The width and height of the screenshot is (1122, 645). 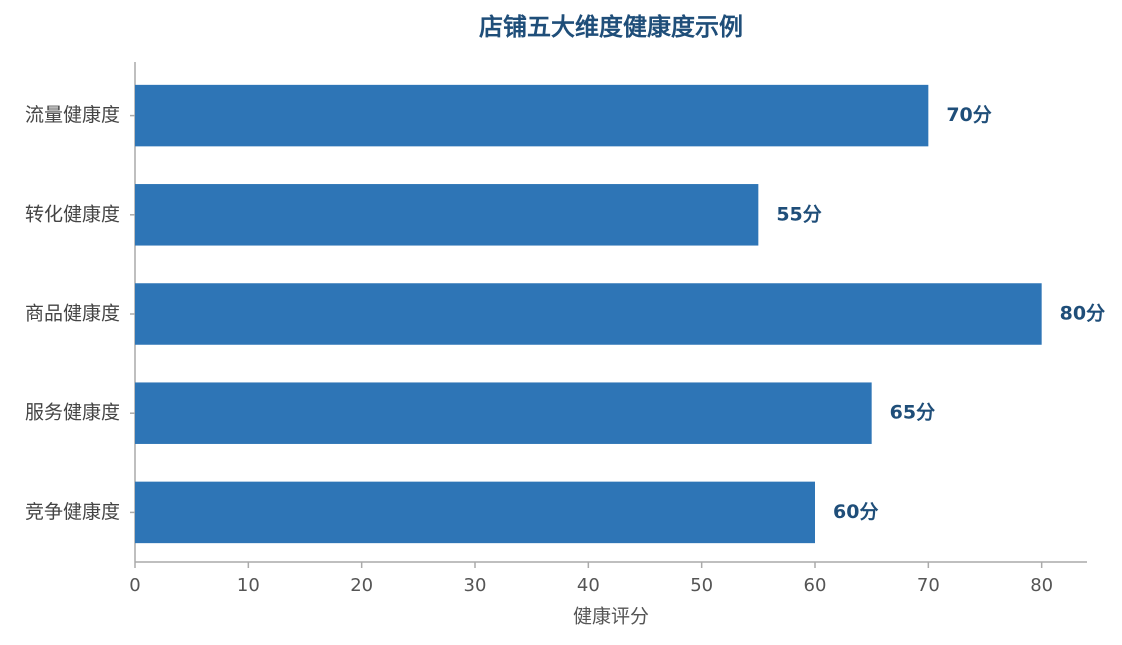 What do you see at coordinates (701, 585) in the screenshot?
I see `x-tick-label: 50` at bounding box center [701, 585].